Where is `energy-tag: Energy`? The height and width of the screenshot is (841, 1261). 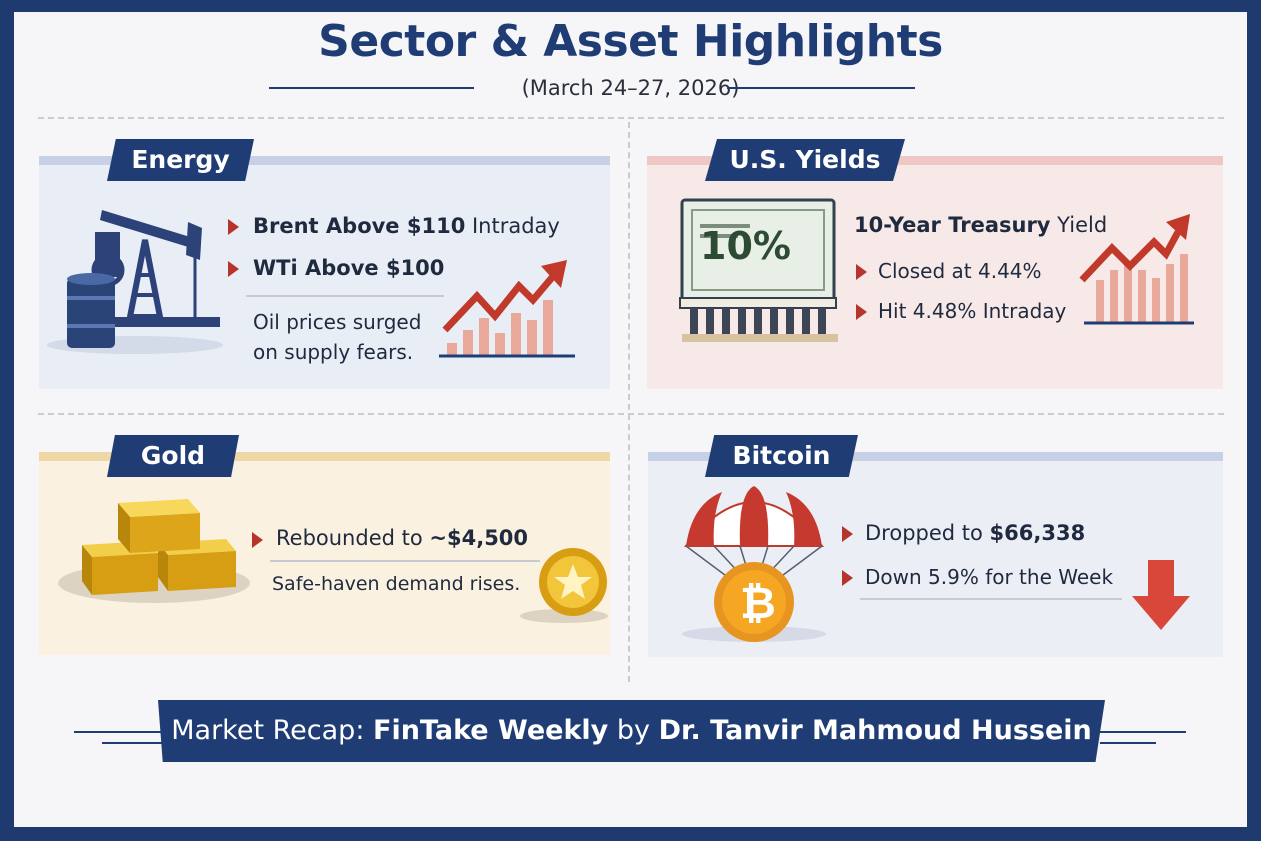
energy-tag: Energy is located at coordinates (180, 160).